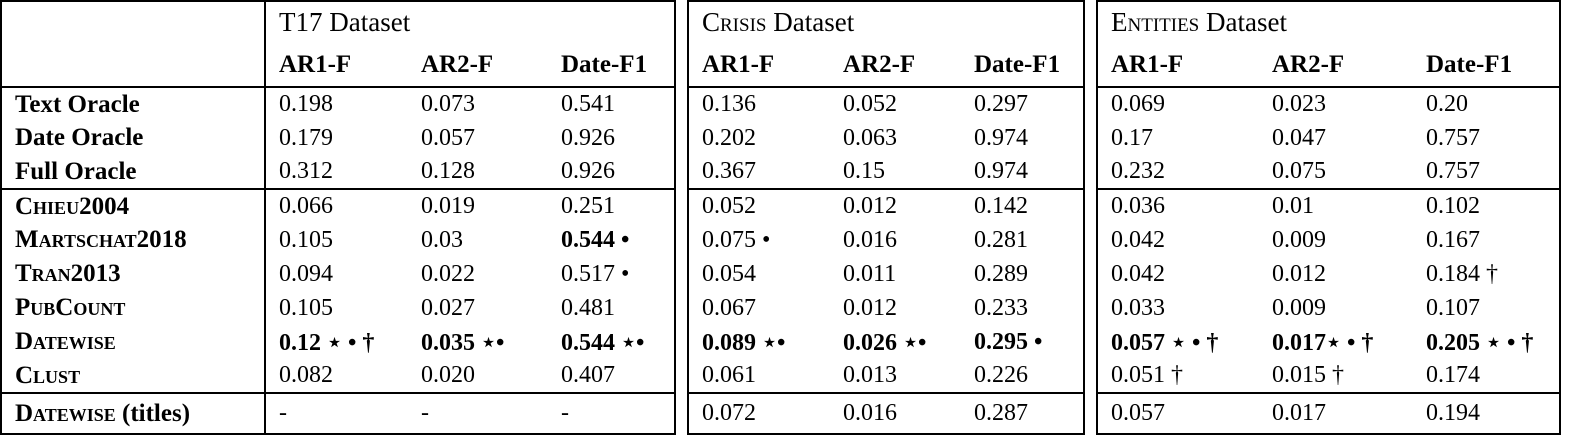  I want to click on metric-cell: 0.12 ⋆ • †, so click(327, 342).